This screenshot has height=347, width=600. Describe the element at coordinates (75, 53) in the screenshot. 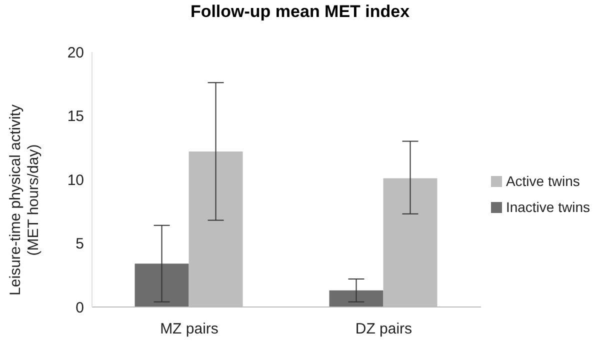

I see `y-tick-label: 20` at that location.